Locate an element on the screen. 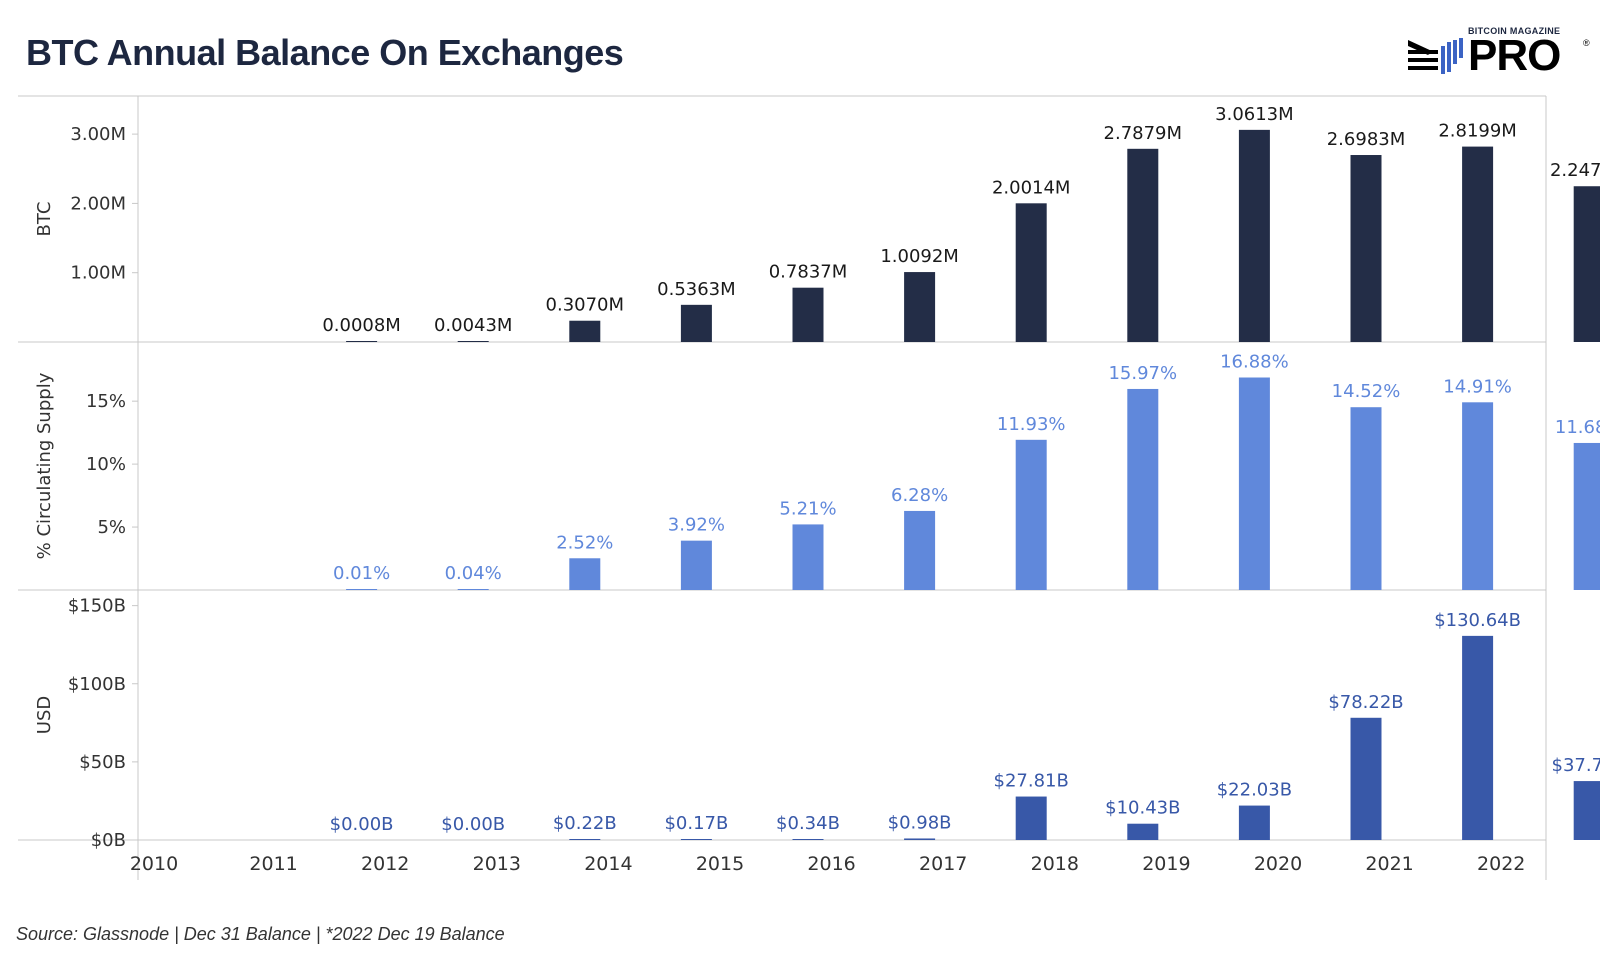 The image size is (1600, 960). data-label: 0.01% is located at coordinates (361, 573).